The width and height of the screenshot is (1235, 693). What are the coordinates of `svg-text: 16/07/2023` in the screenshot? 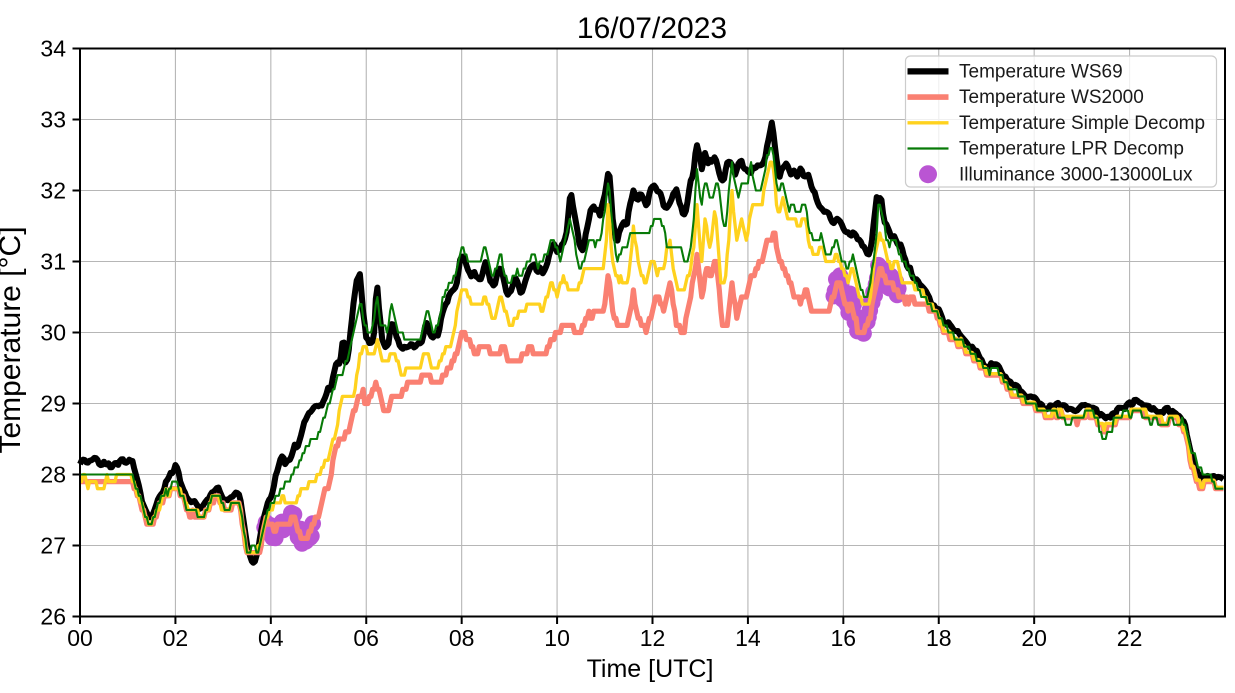 It's located at (652, 28).